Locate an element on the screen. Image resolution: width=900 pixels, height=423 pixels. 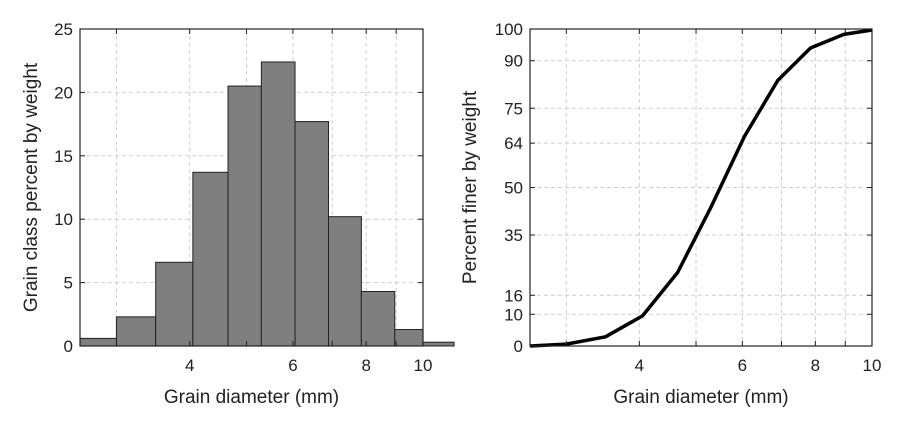
y-tick-label: 15 is located at coordinates (63, 156).